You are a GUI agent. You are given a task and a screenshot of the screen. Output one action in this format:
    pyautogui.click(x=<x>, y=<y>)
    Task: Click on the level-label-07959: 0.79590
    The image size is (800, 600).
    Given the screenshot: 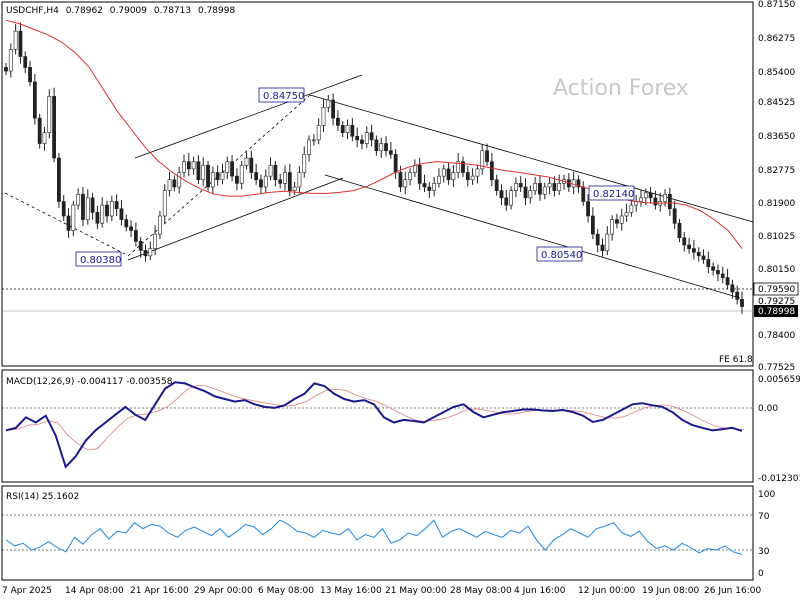 What is the action you would take?
    pyautogui.click(x=776, y=290)
    